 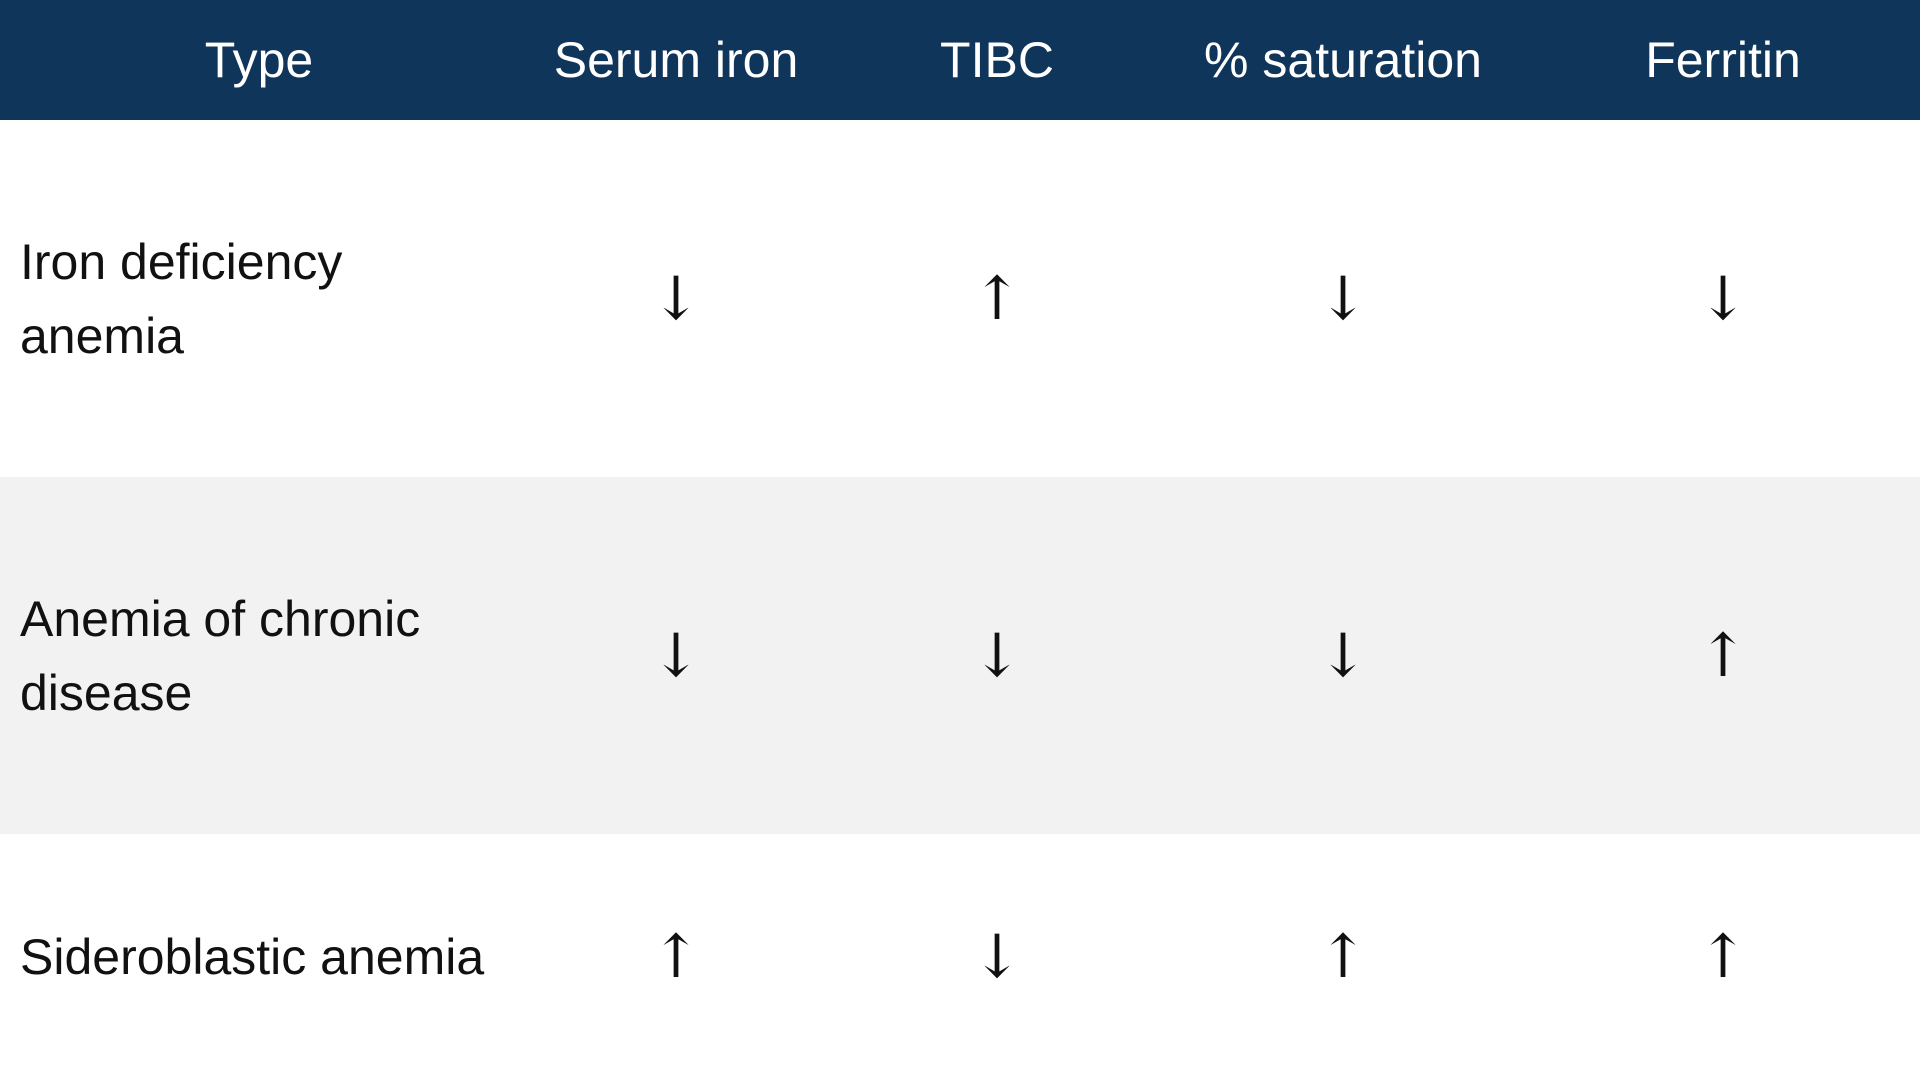 What do you see at coordinates (252, 957) in the screenshot?
I see `row-type-label: Sideroblastic anemia` at bounding box center [252, 957].